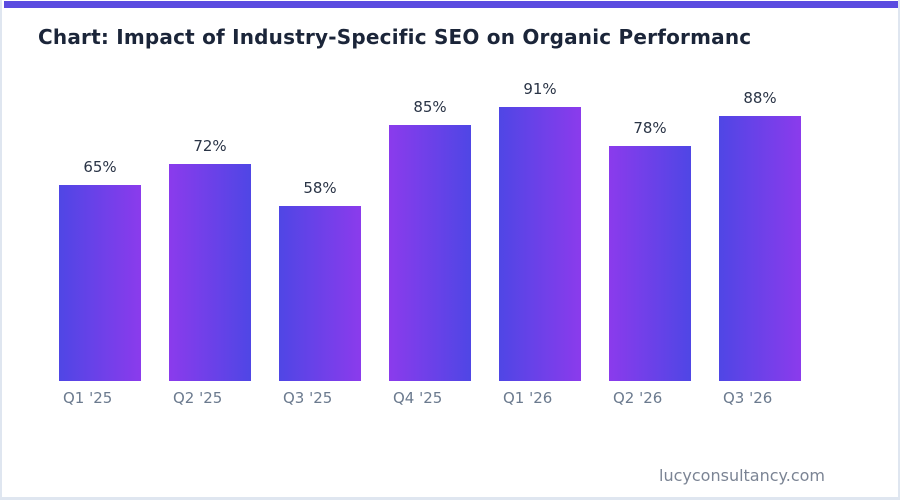  Describe the element at coordinates (528, 398) in the screenshot. I see `x-axis-tick-label: Q1 '26` at that location.